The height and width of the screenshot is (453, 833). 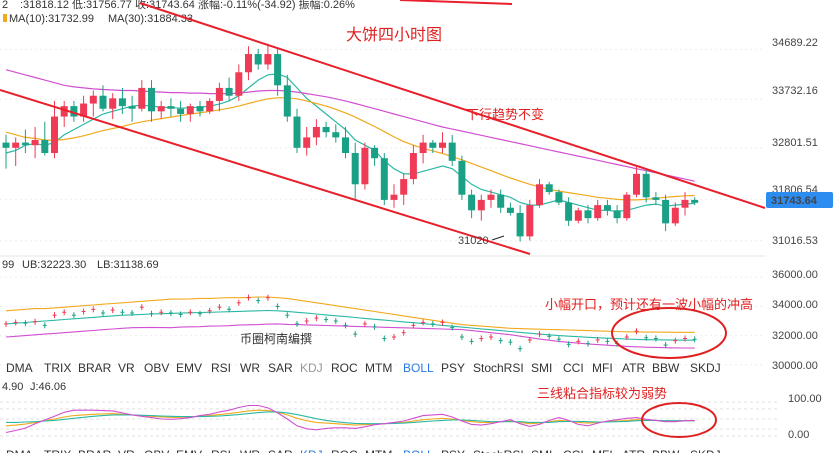 What do you see at coordinates (573, 368) in the screenshot?
I see `tab-cci: CCI` at bounding box center [573, 368].